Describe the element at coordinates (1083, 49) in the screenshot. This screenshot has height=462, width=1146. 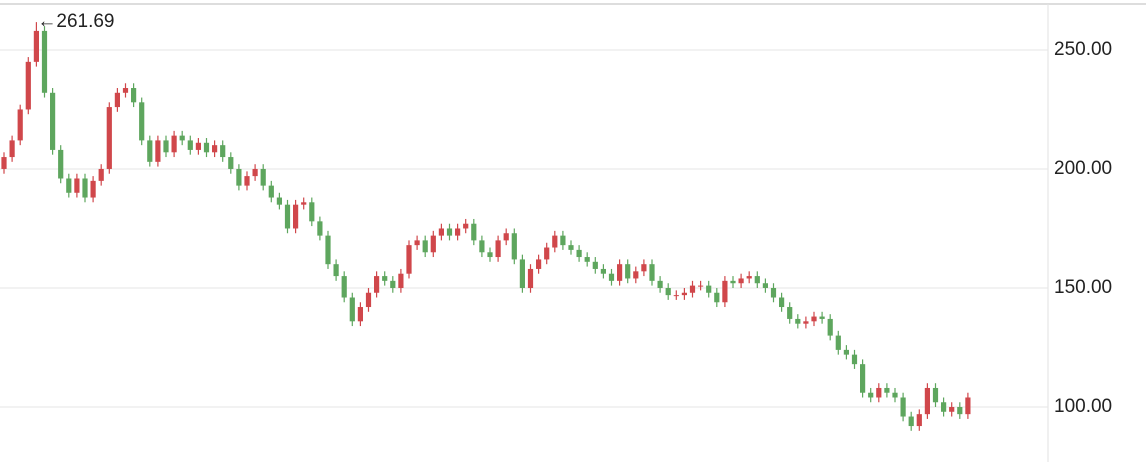
I see `y-tick-label: 250.00` at that location.